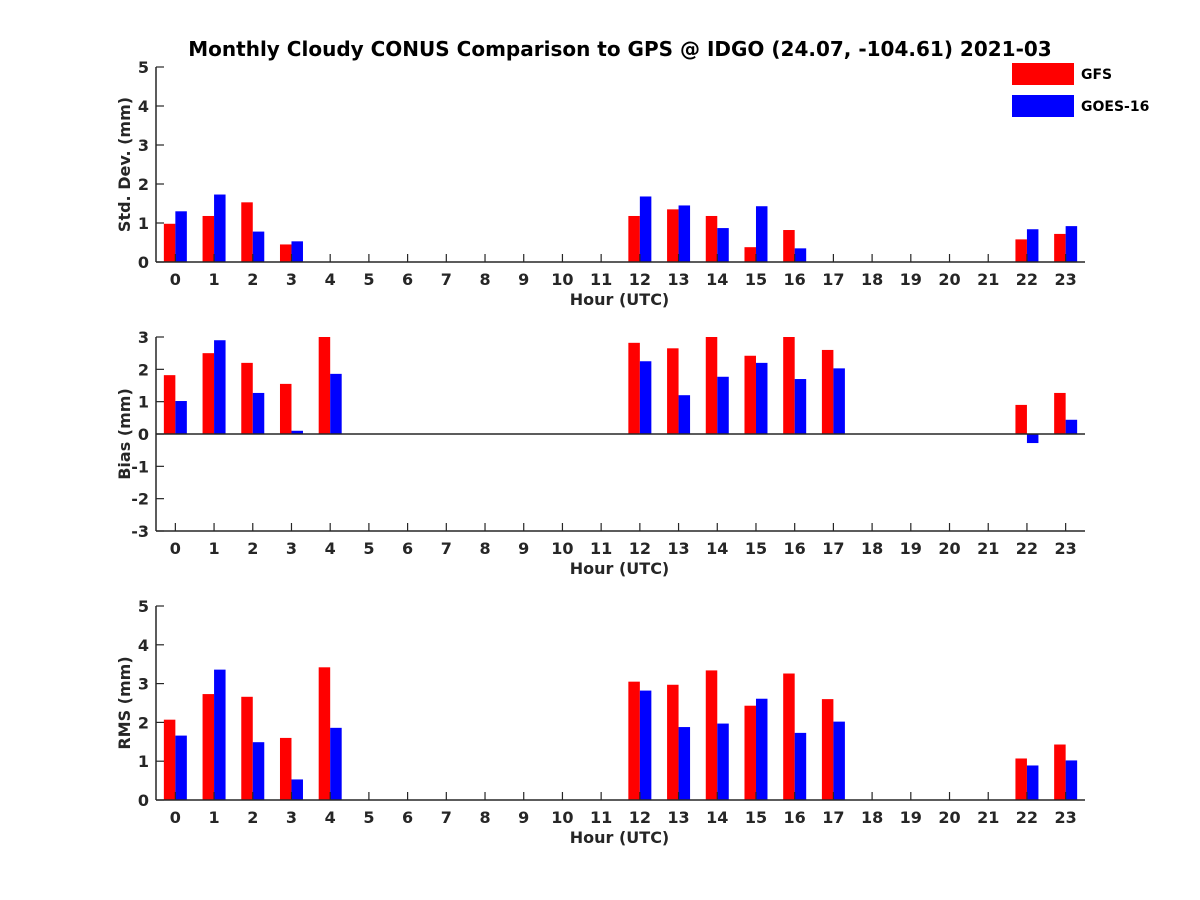 This screenshot has width=1200, height=900. Describe the element at coordinates (124, 702) in the screenshot. I see `y-axis-label: RMS (mm)` at that location.